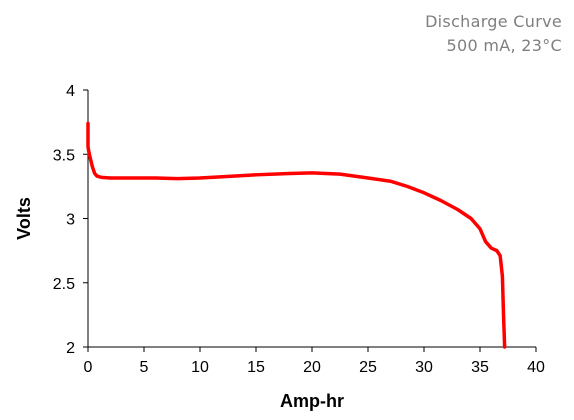 This screenshot has height=420, width=574. Describe the element at coordinates (493, 21) in the screenshot. I see `chart-title: Discharge Curve` at that location.